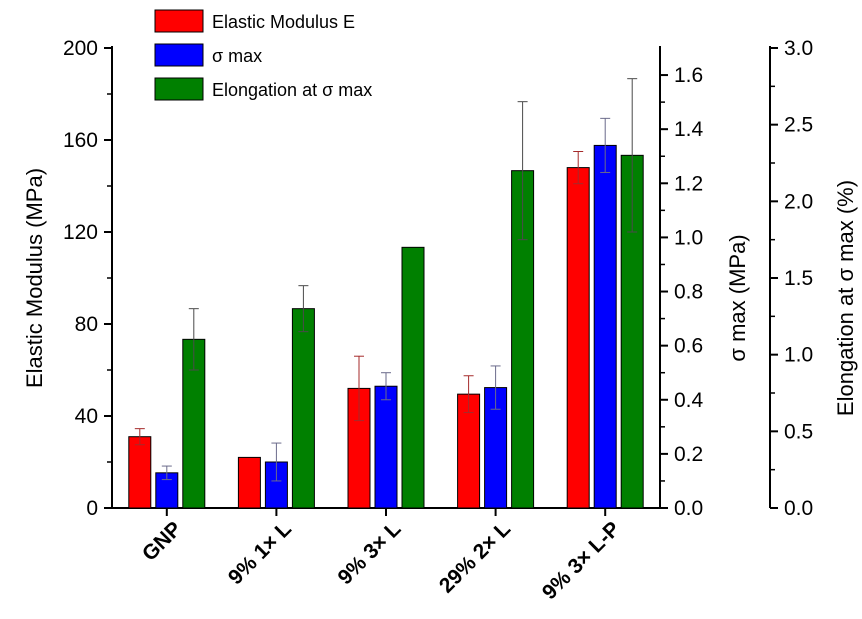  I want to click on left-tick-label: 120, so click(80, 232).